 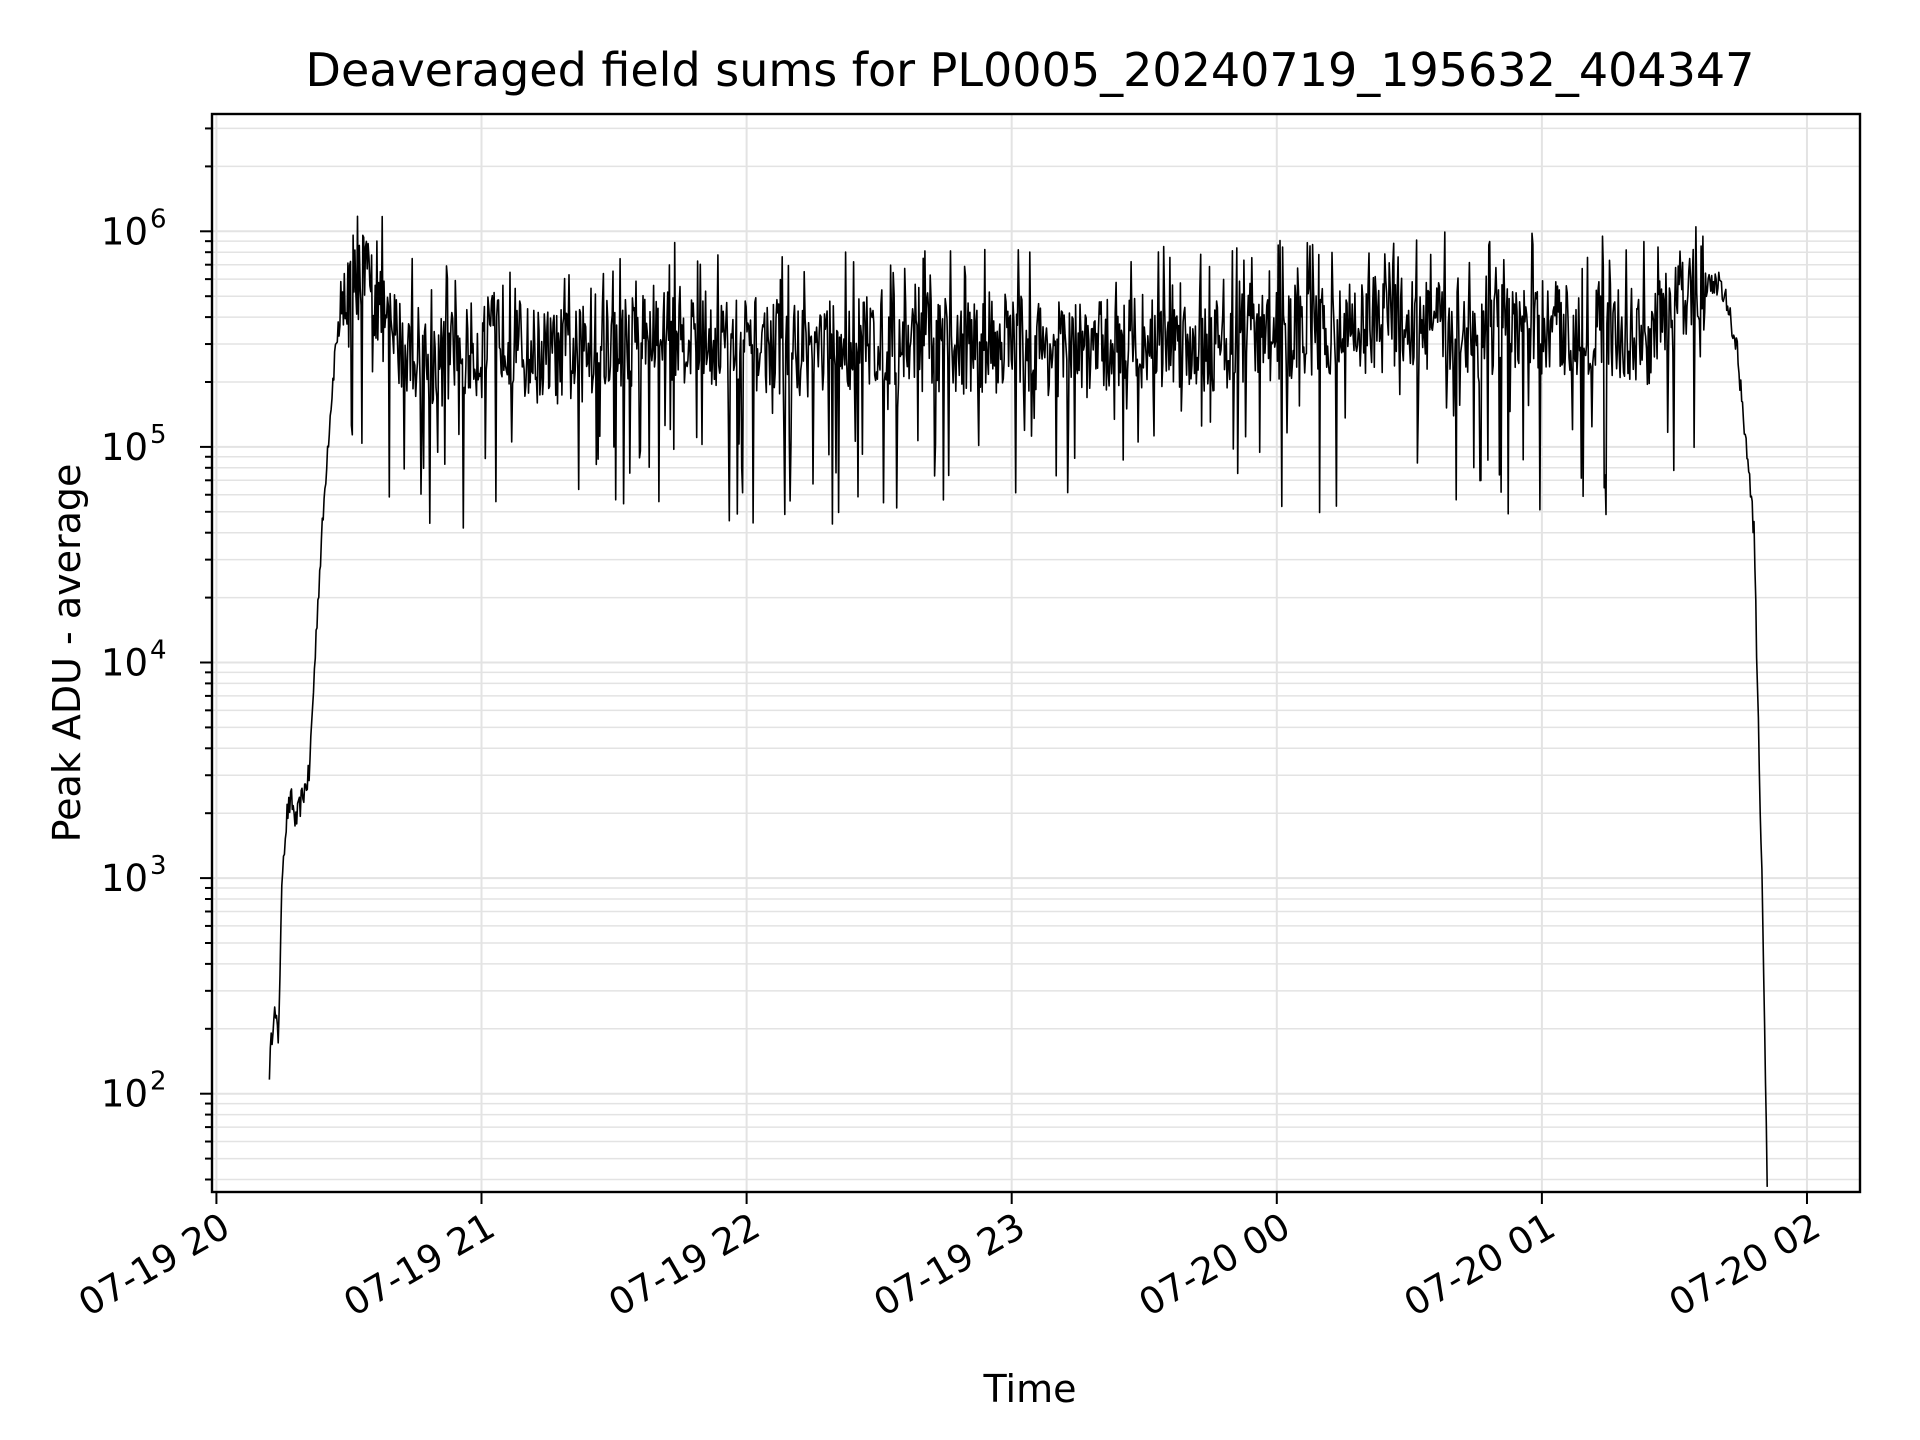 What do you see at coordinates (158, 435) in the screenshot?
I see `y-tick-label-exponent: 5` at bounding box center [158, 435].